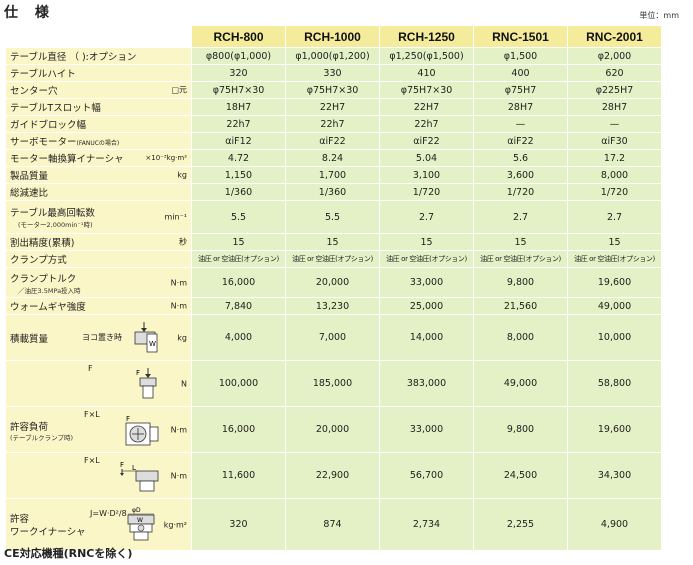  Describe the element at coordinates (166, 158) in the screenshot. I see `row-unit: ×10⁻³kg·m²` at that location.